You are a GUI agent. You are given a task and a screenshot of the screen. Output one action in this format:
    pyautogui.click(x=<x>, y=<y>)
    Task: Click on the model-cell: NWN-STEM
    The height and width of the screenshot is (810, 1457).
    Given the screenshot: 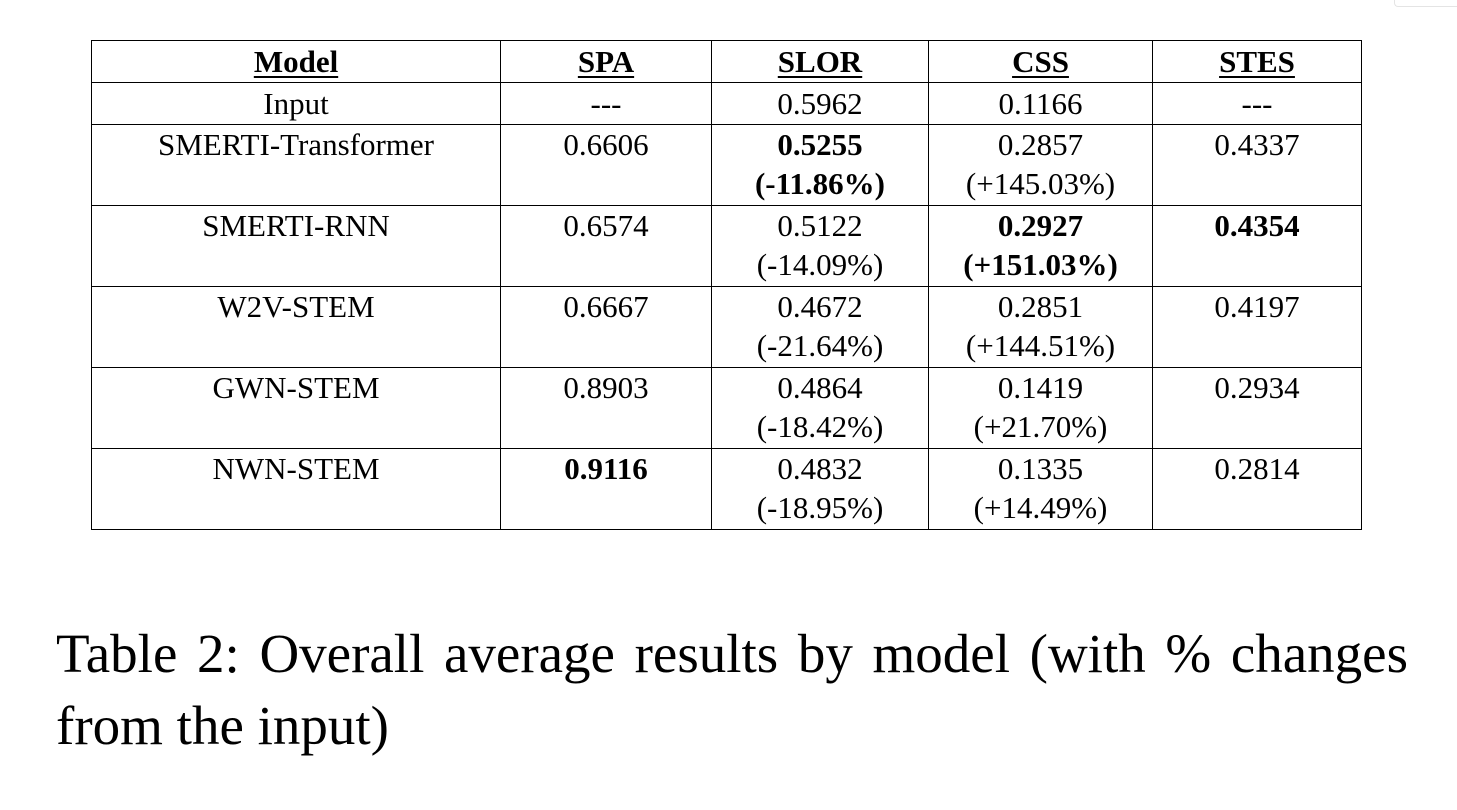 What is the action you would take?
    pyautogui.click(x=296, y=489)
    